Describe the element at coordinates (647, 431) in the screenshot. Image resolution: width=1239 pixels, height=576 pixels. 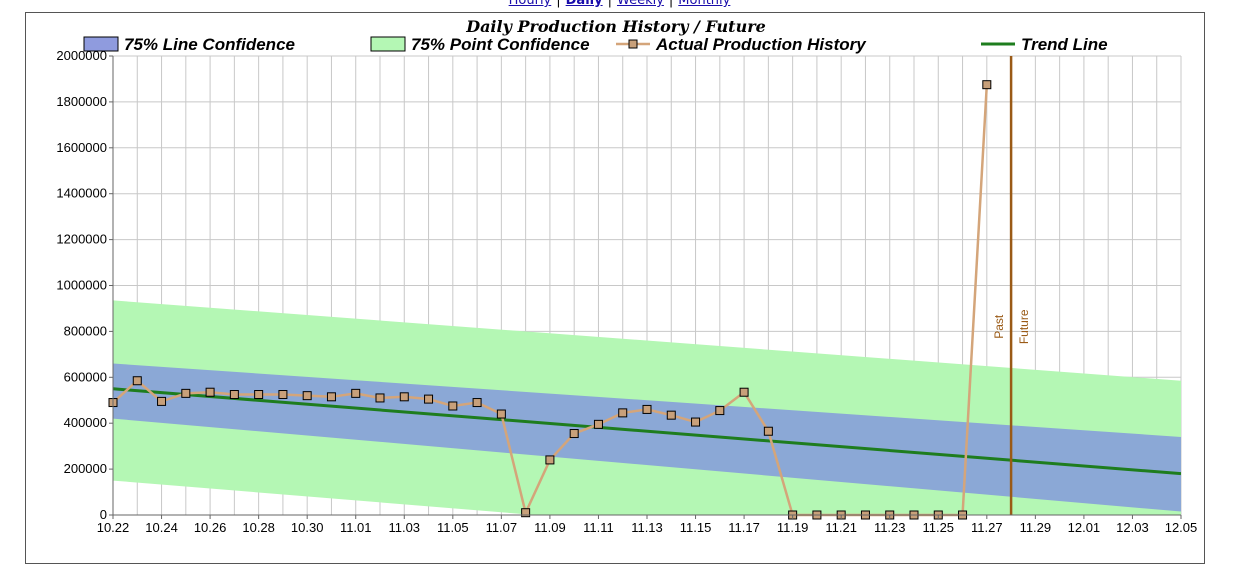
I see `trend-line` at that location.